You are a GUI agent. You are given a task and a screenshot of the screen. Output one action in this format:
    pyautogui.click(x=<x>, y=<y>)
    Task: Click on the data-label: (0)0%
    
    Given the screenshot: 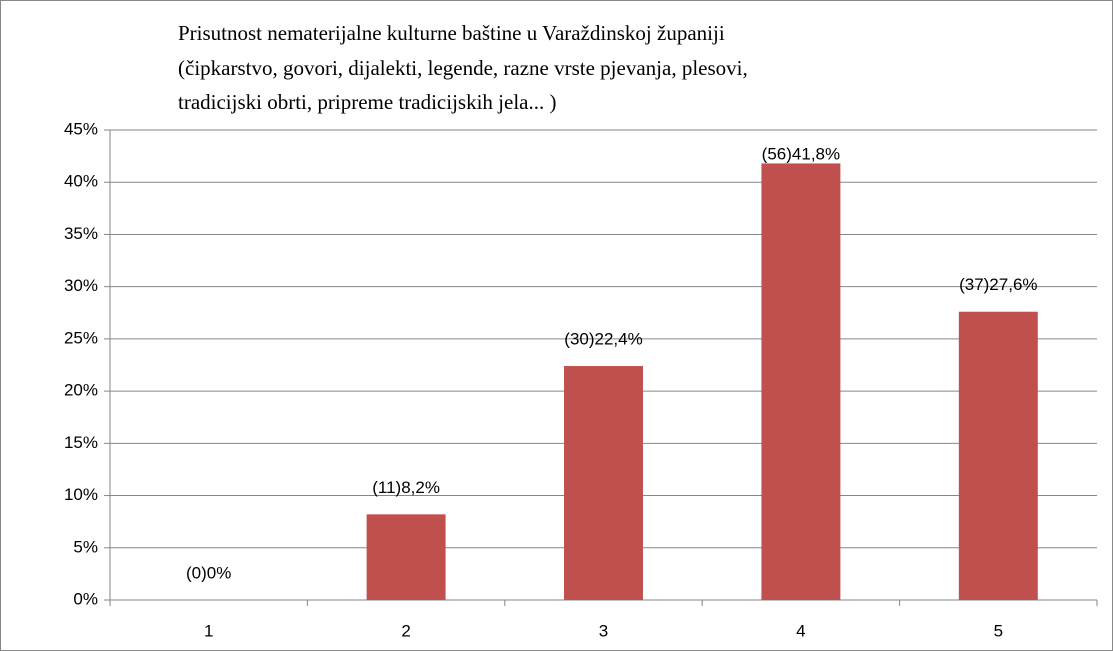 What is the action you would take?
    pyautogui.click(x=208, y=572)
    